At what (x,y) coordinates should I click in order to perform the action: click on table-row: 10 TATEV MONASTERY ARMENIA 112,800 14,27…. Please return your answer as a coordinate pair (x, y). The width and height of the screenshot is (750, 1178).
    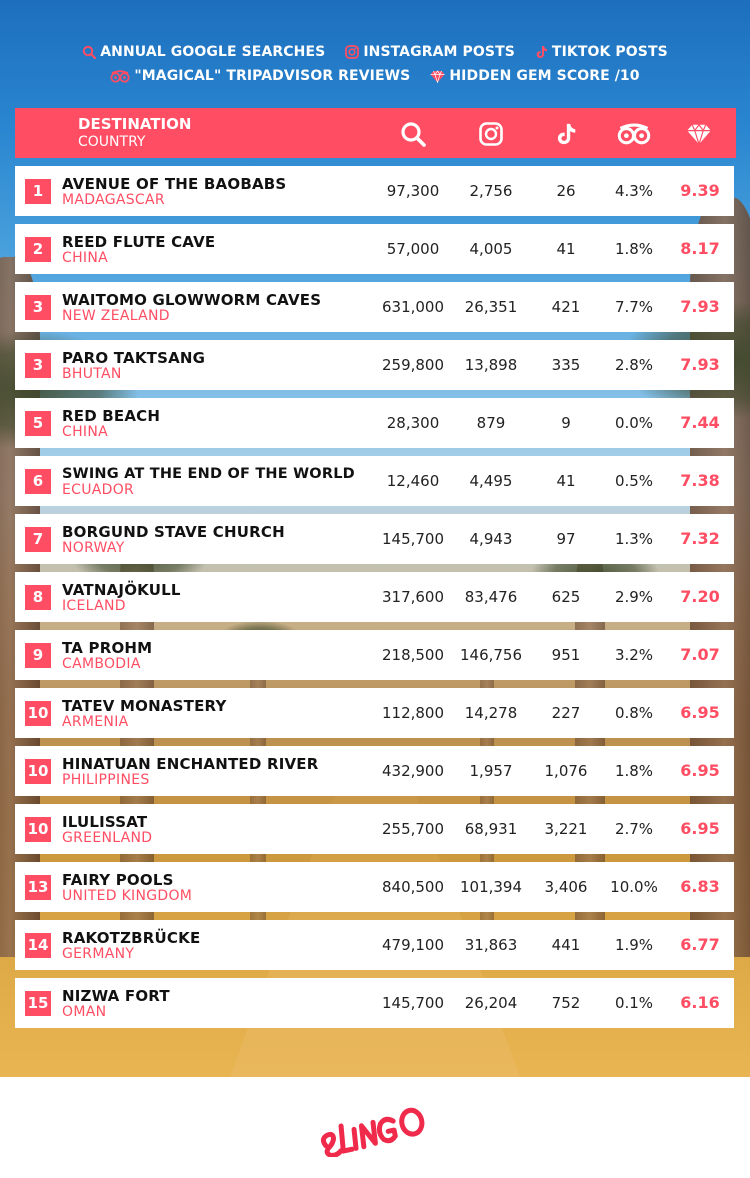
    Looking at the image, I should click on (374, 713).